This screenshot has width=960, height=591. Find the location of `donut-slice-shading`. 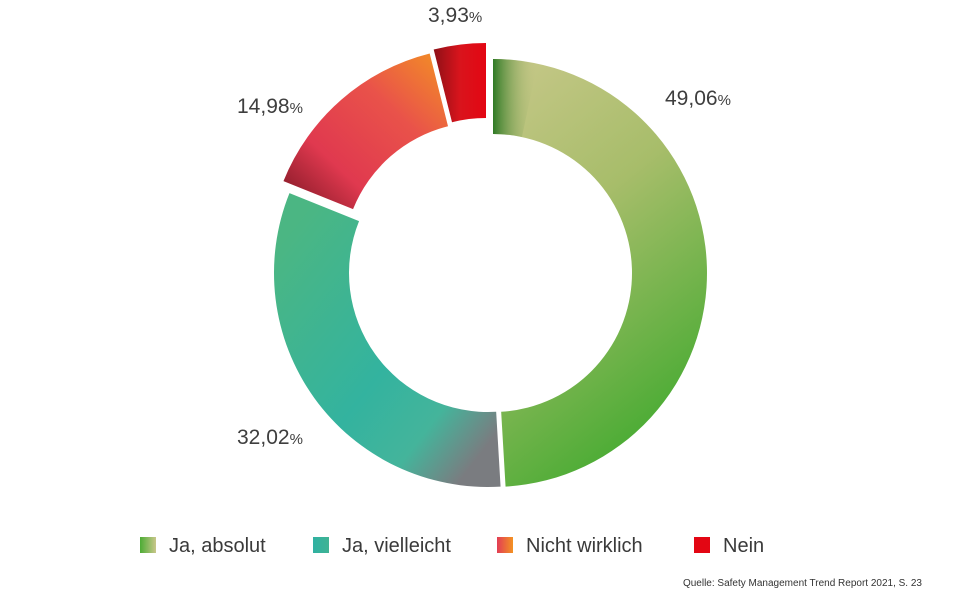

donut-slice-shading is located at coordinates (515, 98).